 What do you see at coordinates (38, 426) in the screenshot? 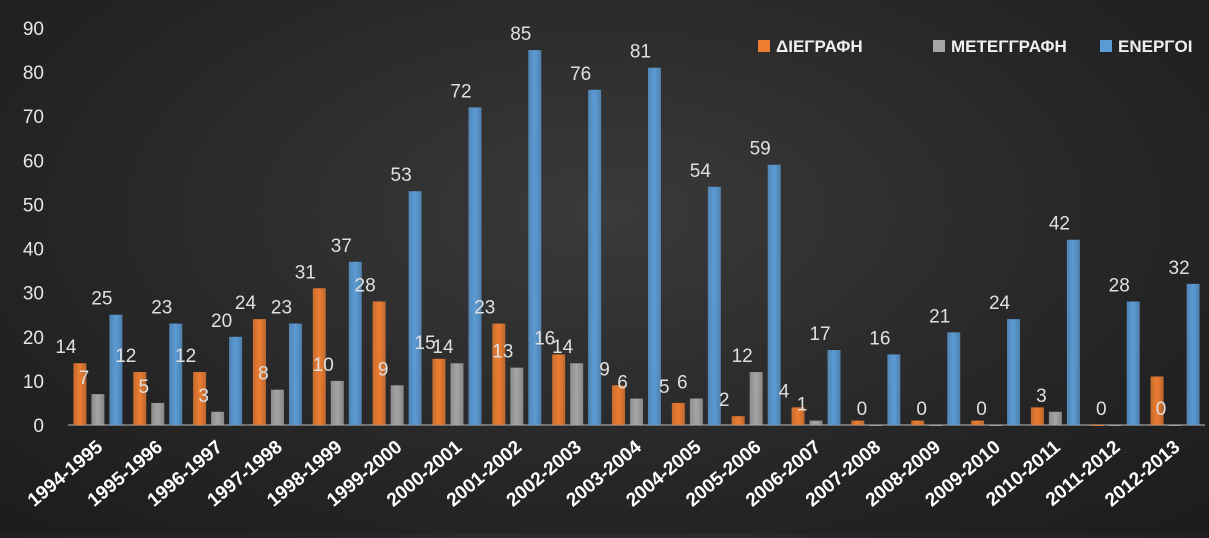
I see `y-tick-label: 0` at bounding box center [38, 426].